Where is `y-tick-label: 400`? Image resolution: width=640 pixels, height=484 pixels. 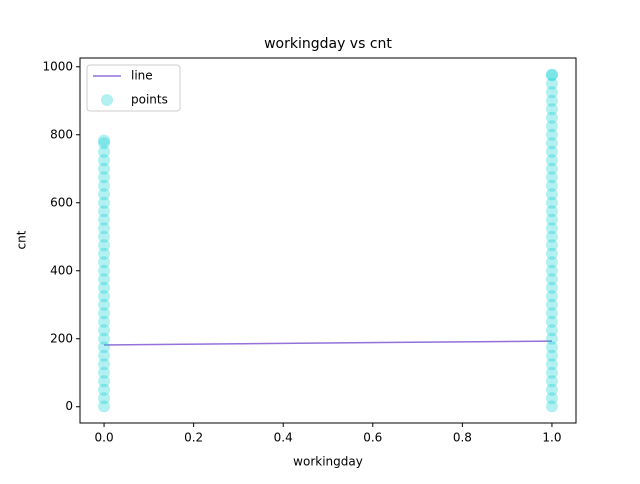
y-tick-label: 400 is located at coordinates (61, 270).